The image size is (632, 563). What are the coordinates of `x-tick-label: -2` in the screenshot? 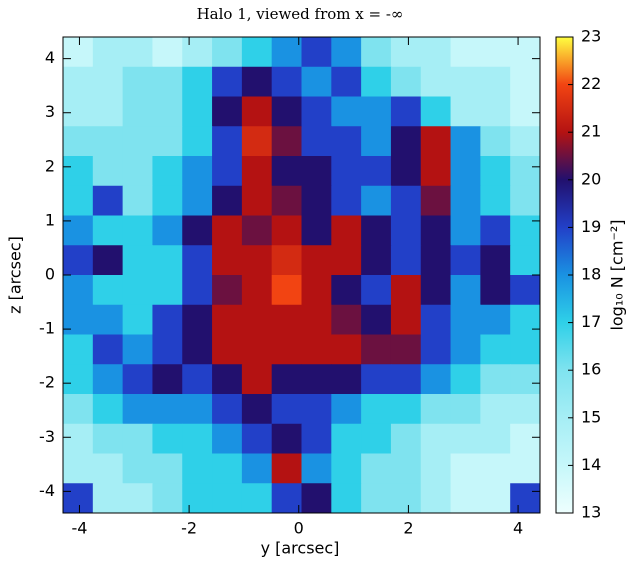 It's located at (189, 528).